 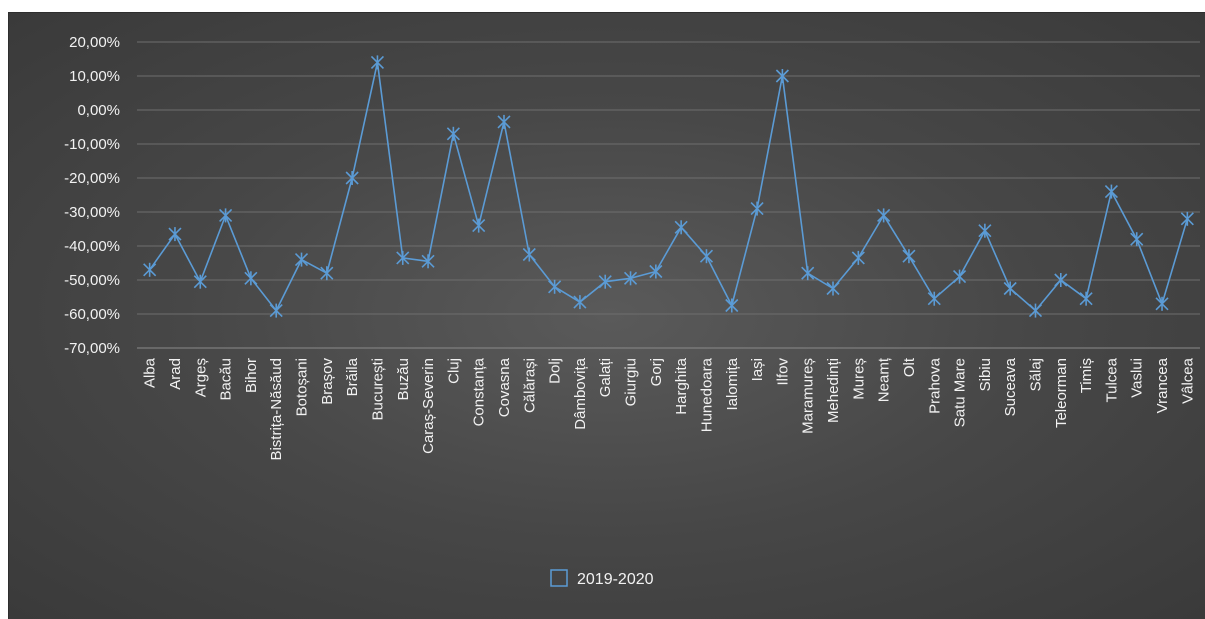 I want to click on x-category-label: Dolj, so click(x=555, y=371).